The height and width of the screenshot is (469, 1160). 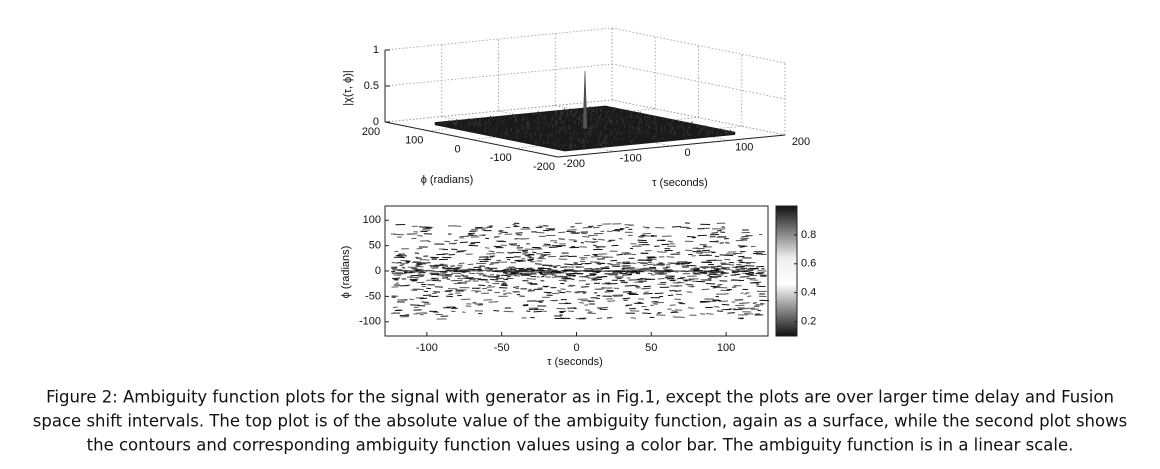 I want to click on colorbar-tick-label: 0.6, so click(x=808, y=264).